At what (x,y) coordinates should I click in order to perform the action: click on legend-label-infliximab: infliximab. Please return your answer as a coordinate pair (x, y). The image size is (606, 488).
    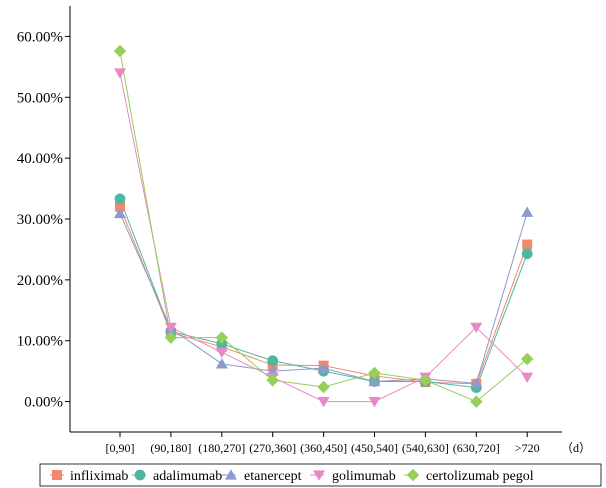
    Looking at the image, I should click on (99, 476).